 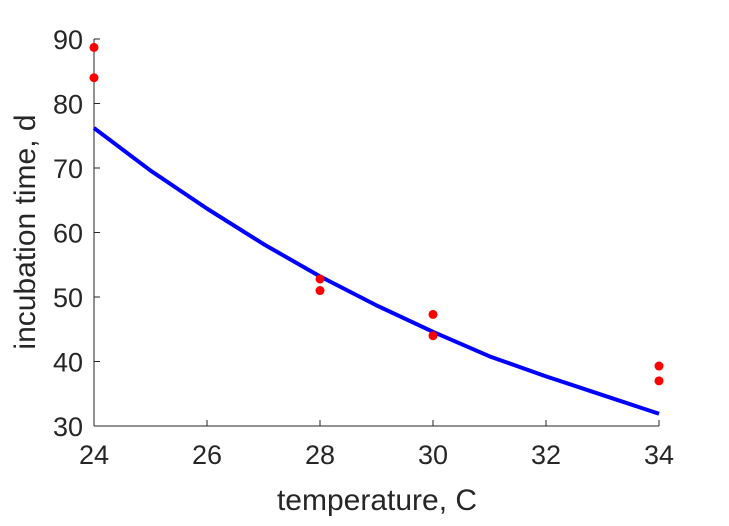 What do you see at coordinates (377, 500) in the screenshot?
I see `x-axis-title: temperature, C` at bounding box center [377, 500].